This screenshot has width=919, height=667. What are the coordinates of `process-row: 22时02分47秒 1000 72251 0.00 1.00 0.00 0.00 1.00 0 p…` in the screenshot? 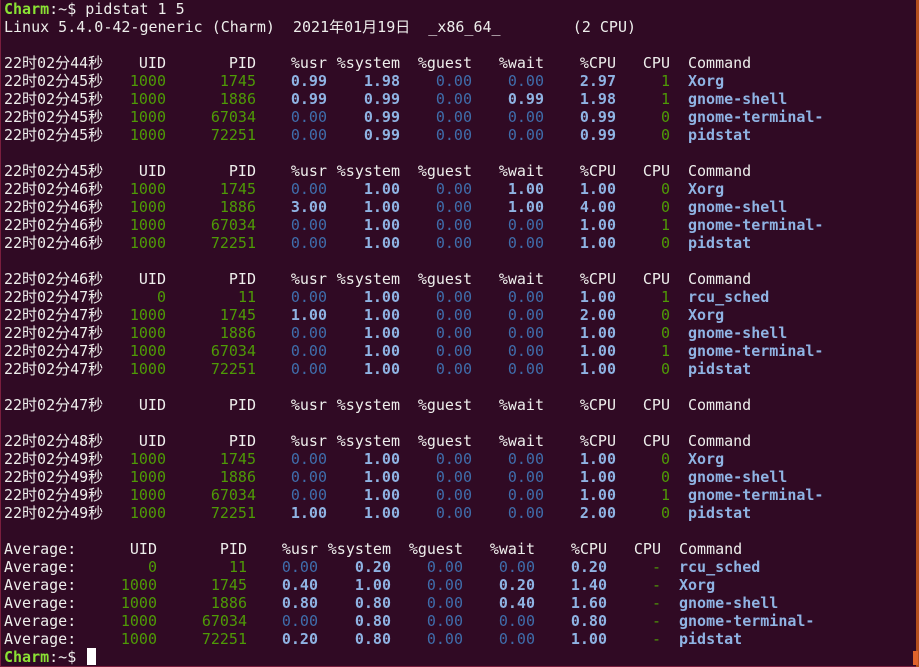 It's located at (456, 369).